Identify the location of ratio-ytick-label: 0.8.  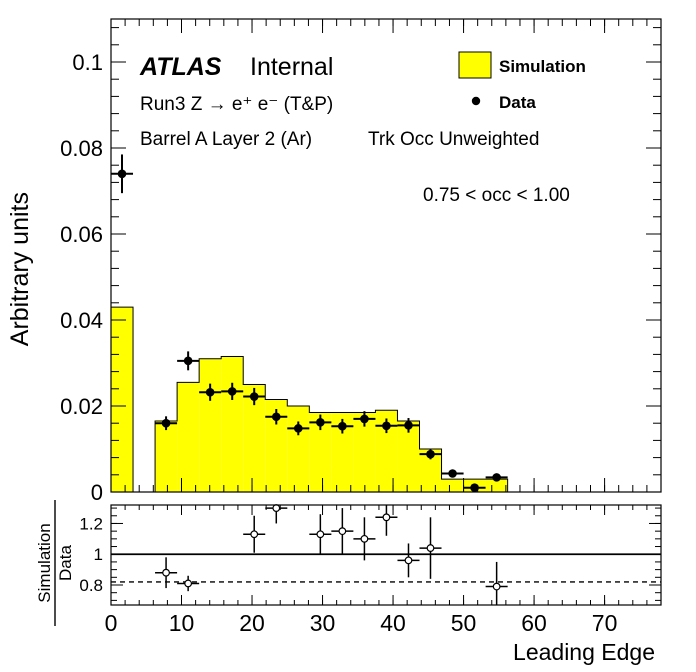
(91, 585).